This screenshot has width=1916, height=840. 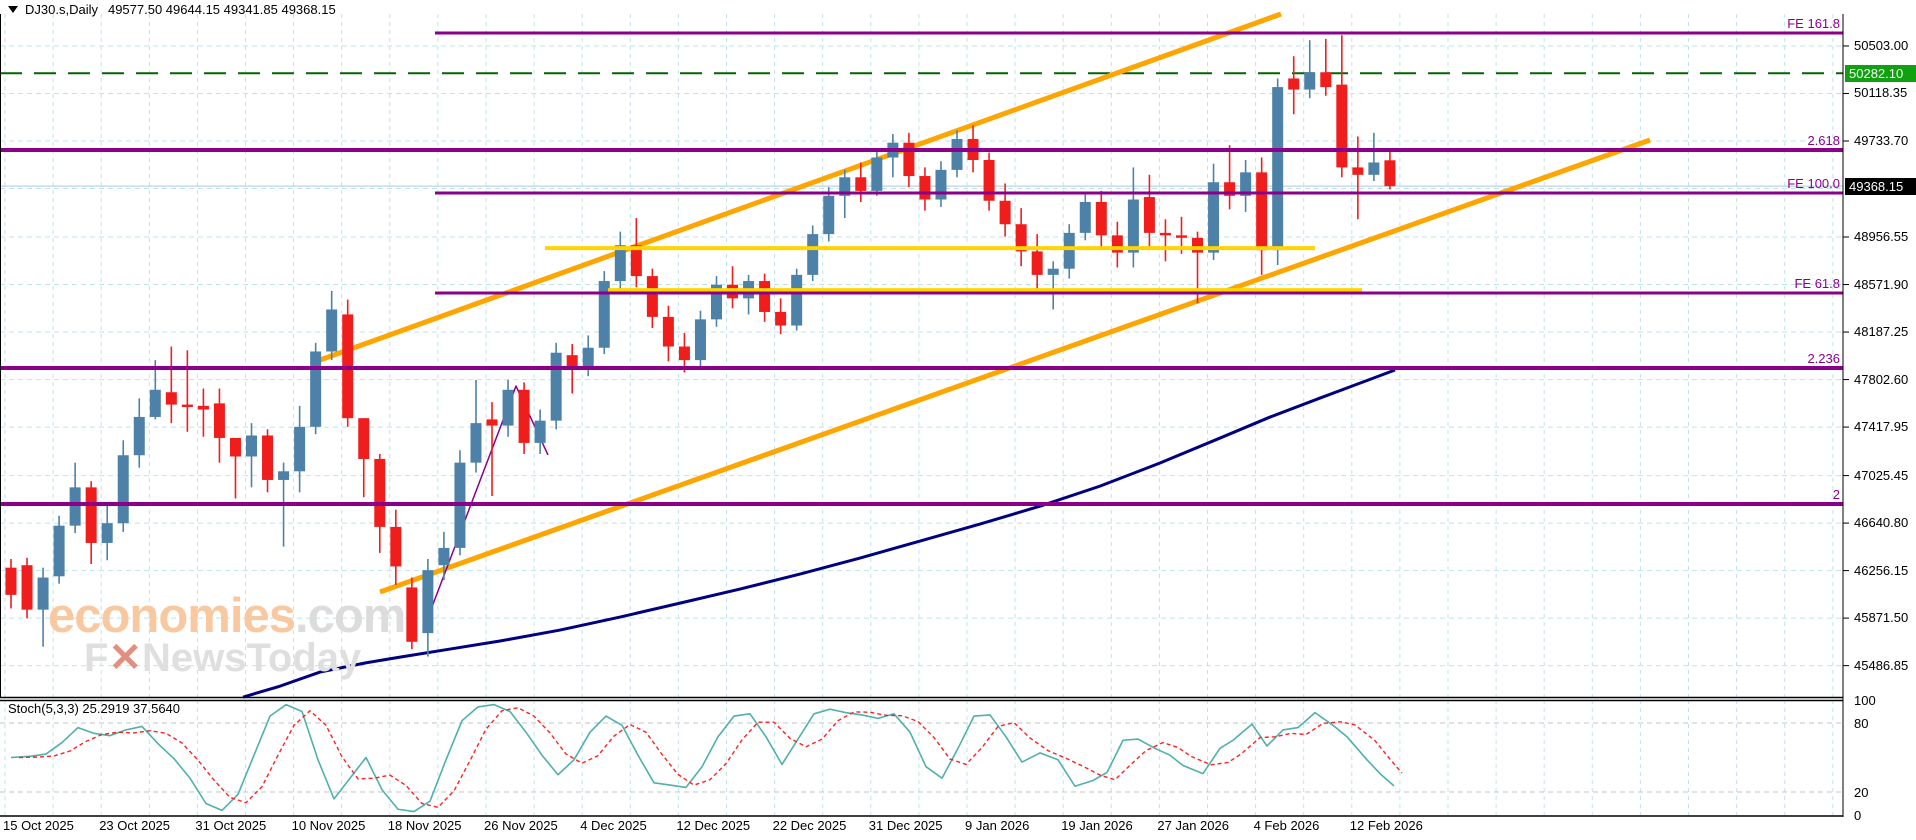 What do you see at coordinates (1881, 618) in the screenshot?
I see `price-axis-label: 45871.50` at bounding box center [1881, 618].